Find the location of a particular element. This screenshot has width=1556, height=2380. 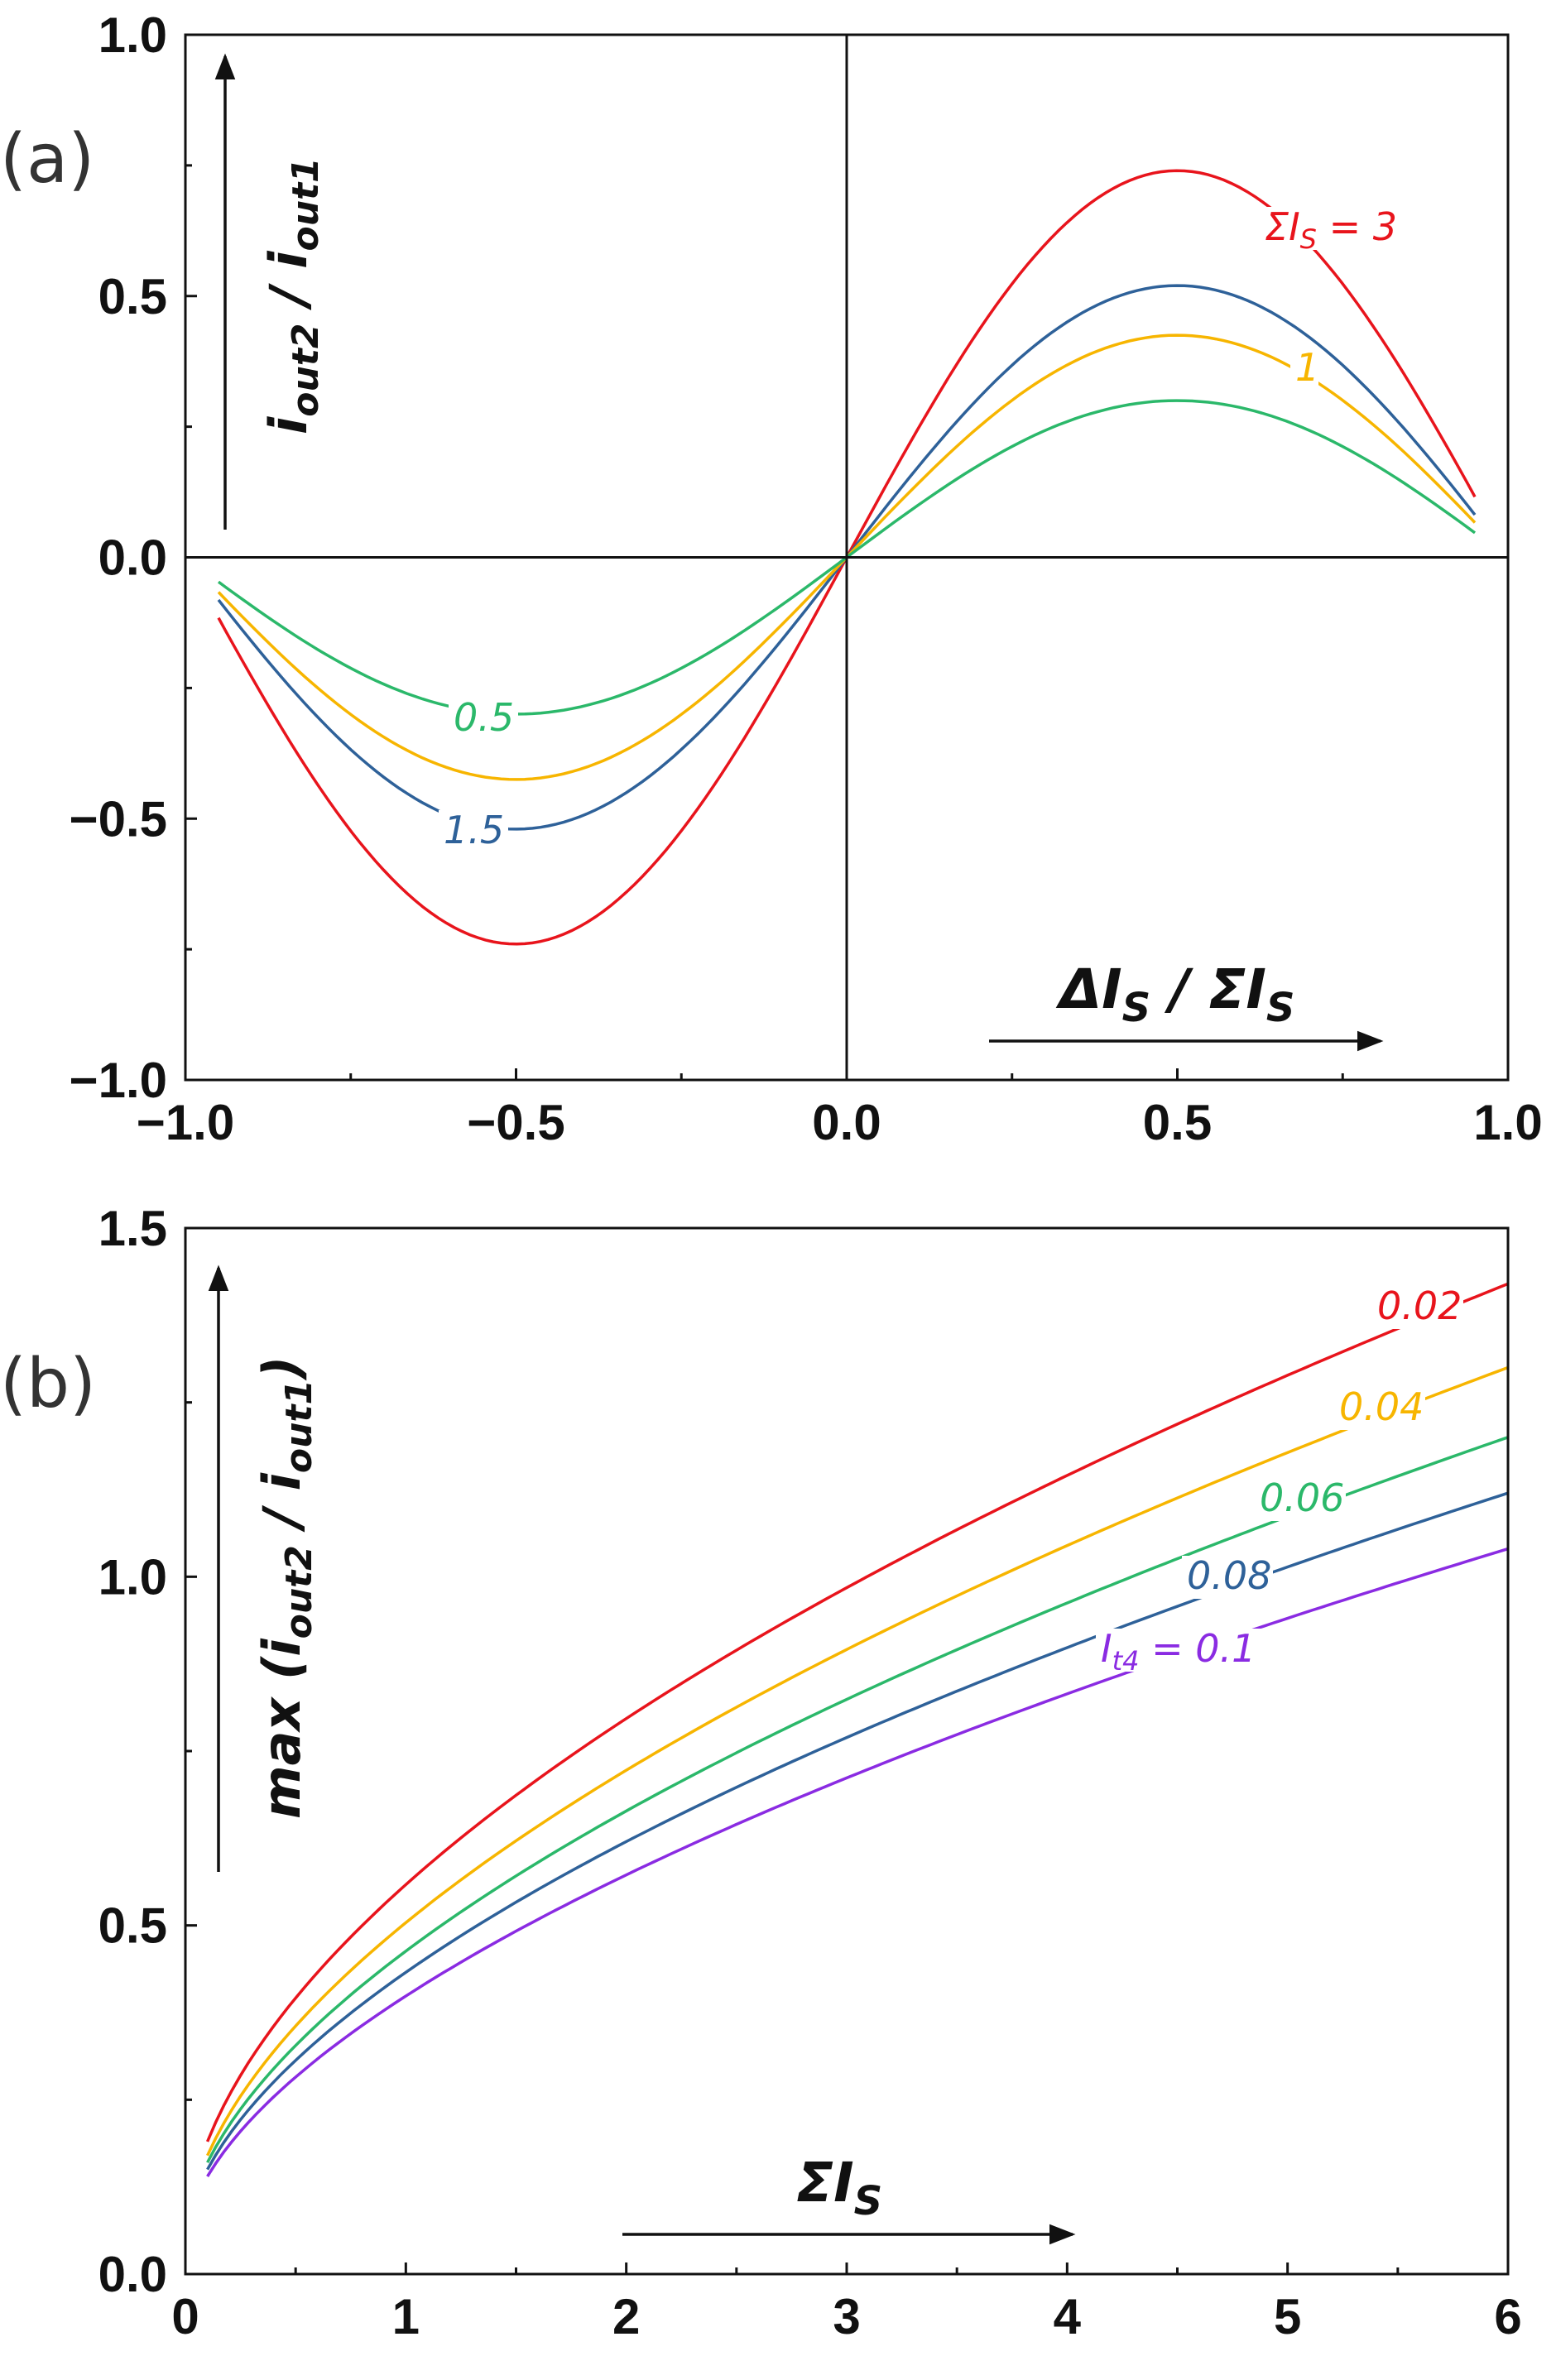

panel-a-curve-label-4: 0.5 is located at coordinates (484, 717).